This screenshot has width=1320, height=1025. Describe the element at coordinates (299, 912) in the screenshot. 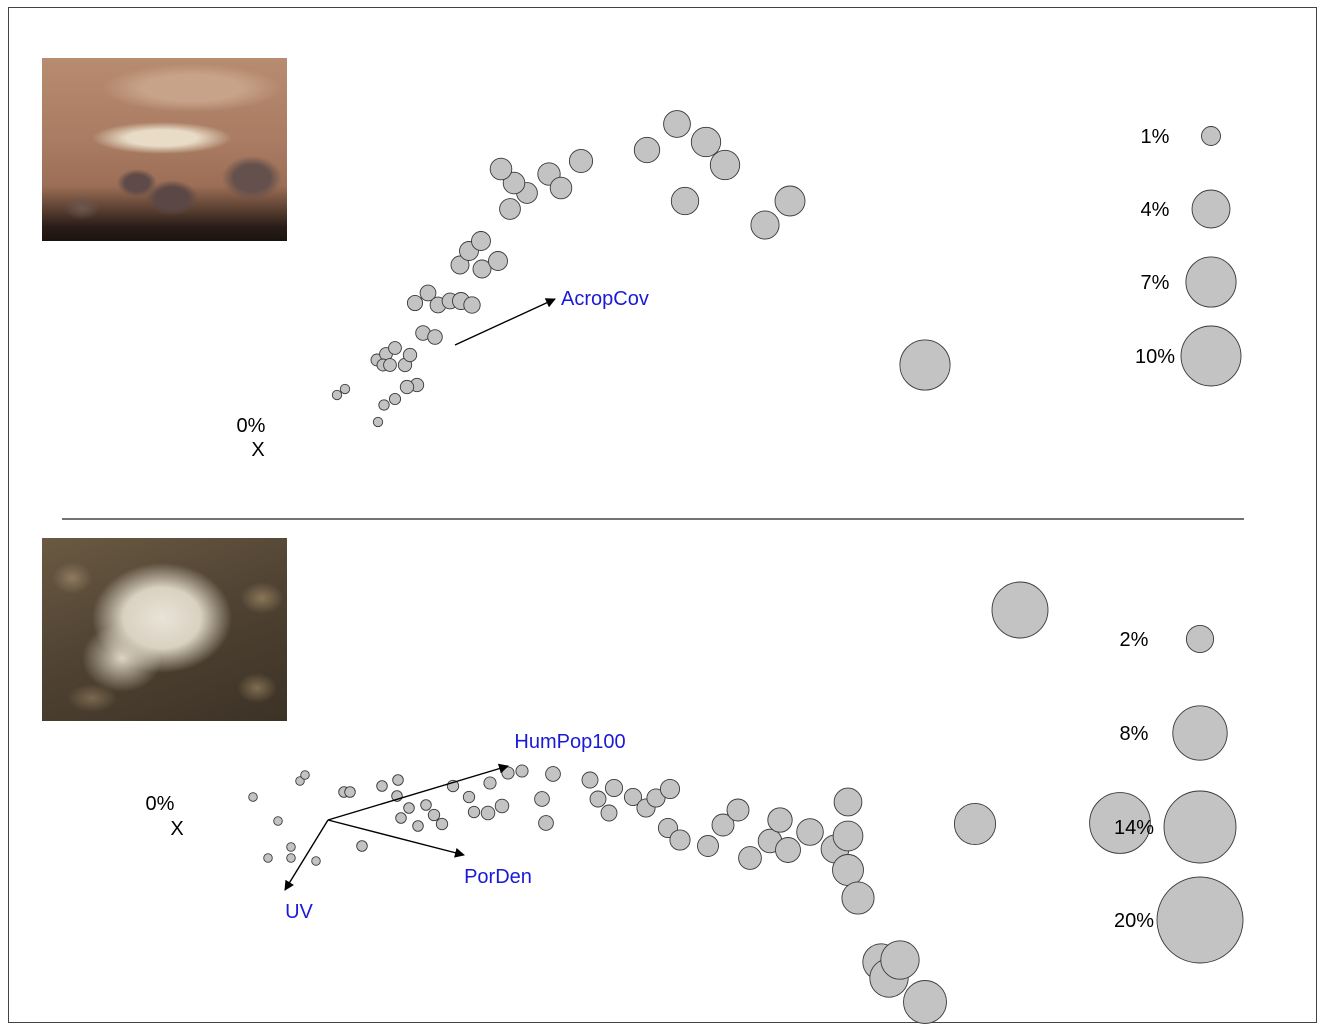

I see `vector-label-uv: UV` at that location.